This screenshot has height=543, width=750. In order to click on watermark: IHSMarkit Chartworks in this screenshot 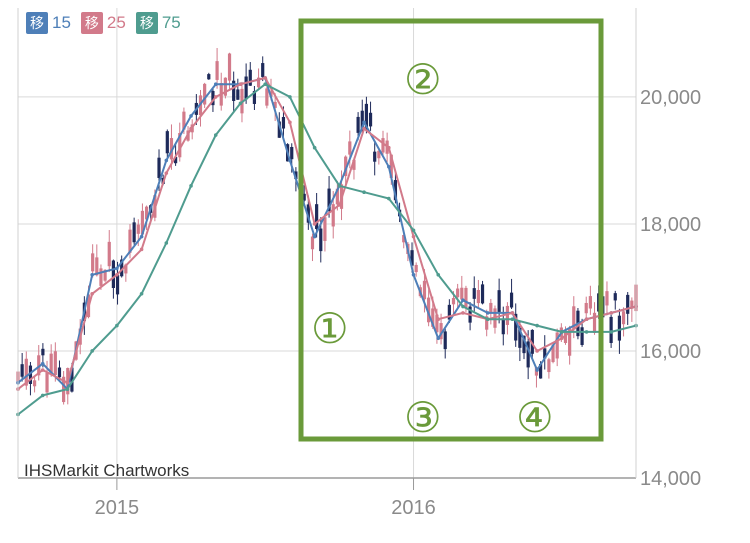, I will do `click(107, 470)`.